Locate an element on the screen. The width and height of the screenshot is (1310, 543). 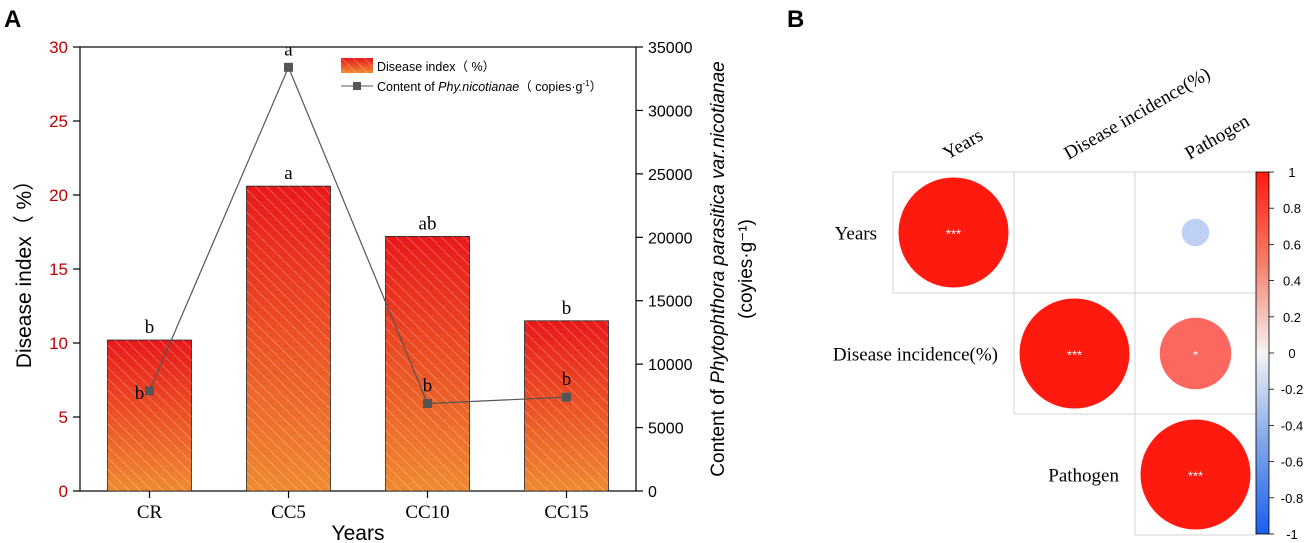
row-label: Pathogen is located at coordinates (1083, 476).